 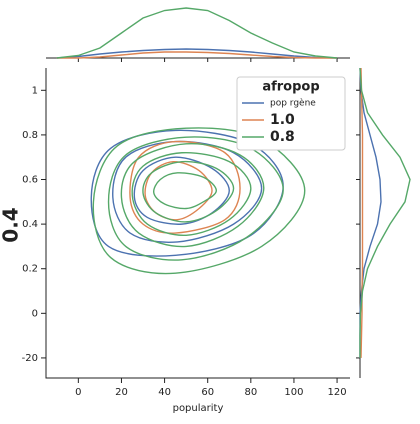 I want to click on legend: afropop pop rgène 1.00.8, so click(x=291, y=113).